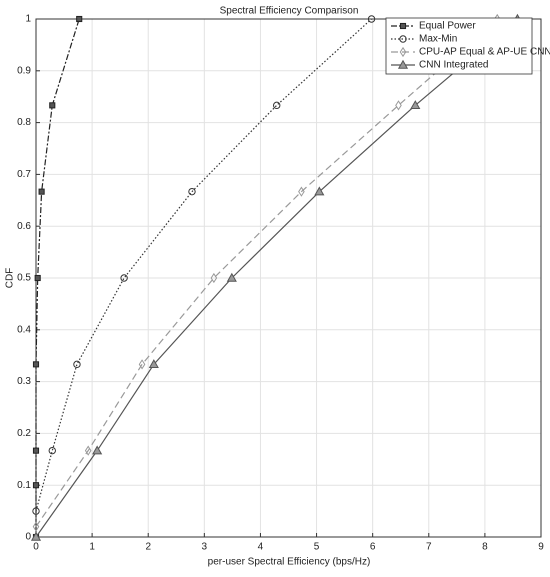 This screenshot has width=550, height=577. Describe the element at coordinates (57, 277) in the screenshot. I see `series-line` at that location.